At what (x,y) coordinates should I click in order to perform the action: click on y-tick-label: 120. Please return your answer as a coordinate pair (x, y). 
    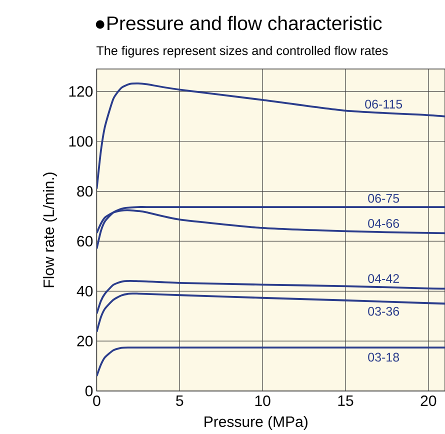
    Looking at the image, I should click on (81, 91).